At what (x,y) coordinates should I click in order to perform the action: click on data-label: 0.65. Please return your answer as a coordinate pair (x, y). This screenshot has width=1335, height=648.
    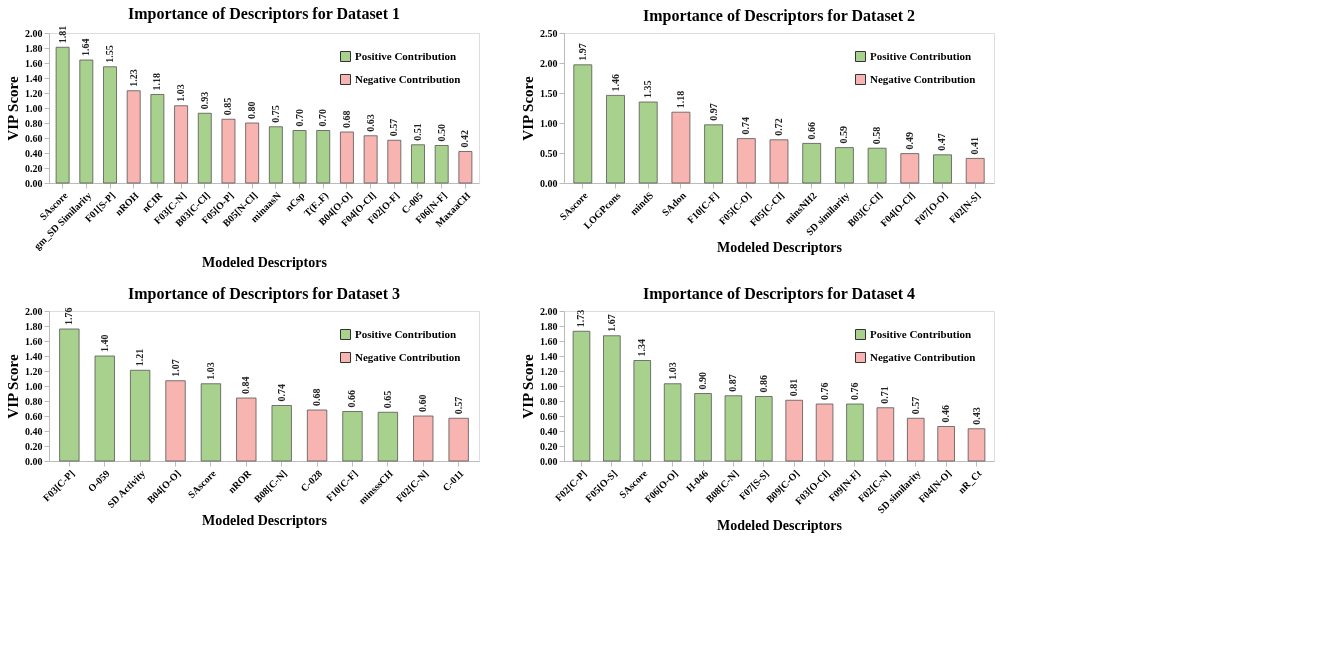
    Looking at the image, I should click on (387, 399).